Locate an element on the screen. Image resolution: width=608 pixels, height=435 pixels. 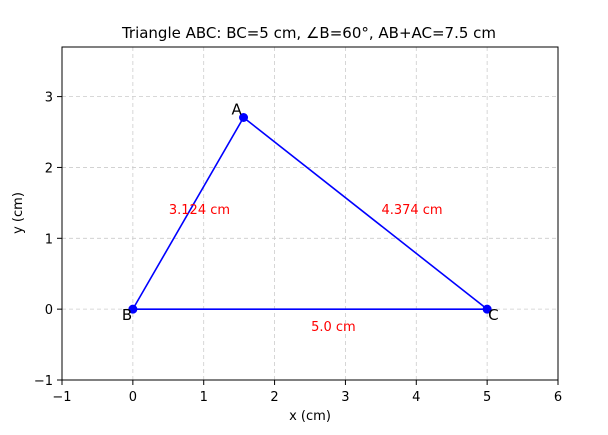
side-length-label: 5.0 cm is located at coordinates (333, 327).